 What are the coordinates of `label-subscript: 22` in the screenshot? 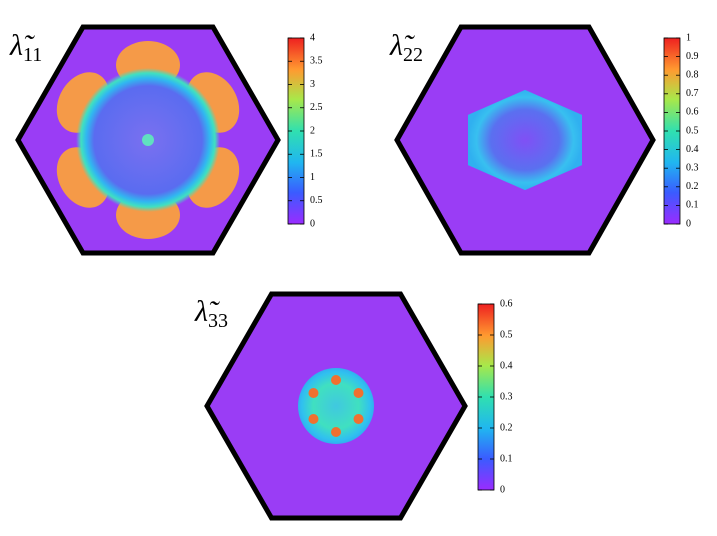 It's located at (413, 55).